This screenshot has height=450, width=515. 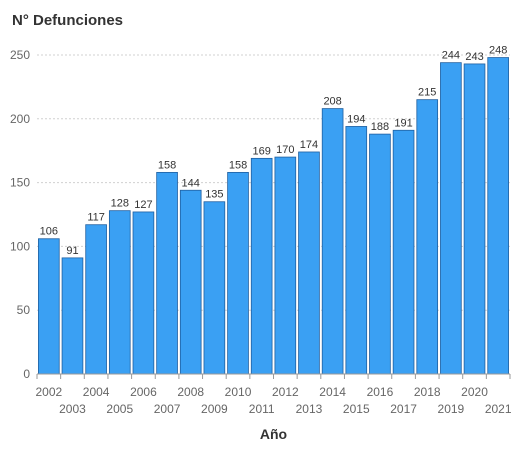 I want to click on y-tick-label: 200, so click(x=20, y=119).